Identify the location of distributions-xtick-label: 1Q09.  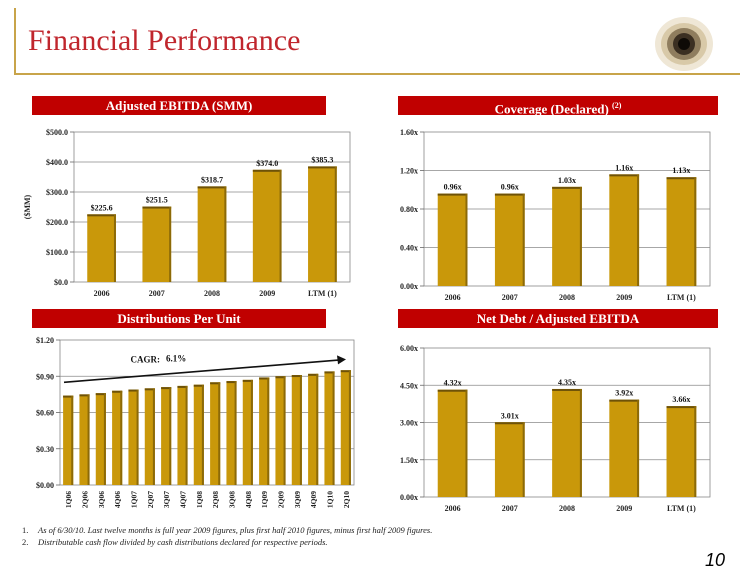
(264, 499).